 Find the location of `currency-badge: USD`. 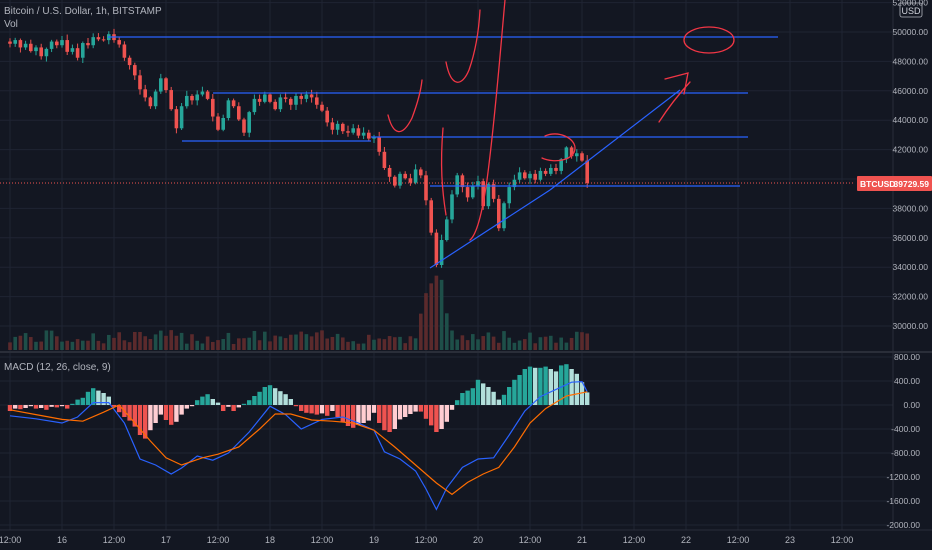

currency-badge: USD is located at coordinates (911, 11).